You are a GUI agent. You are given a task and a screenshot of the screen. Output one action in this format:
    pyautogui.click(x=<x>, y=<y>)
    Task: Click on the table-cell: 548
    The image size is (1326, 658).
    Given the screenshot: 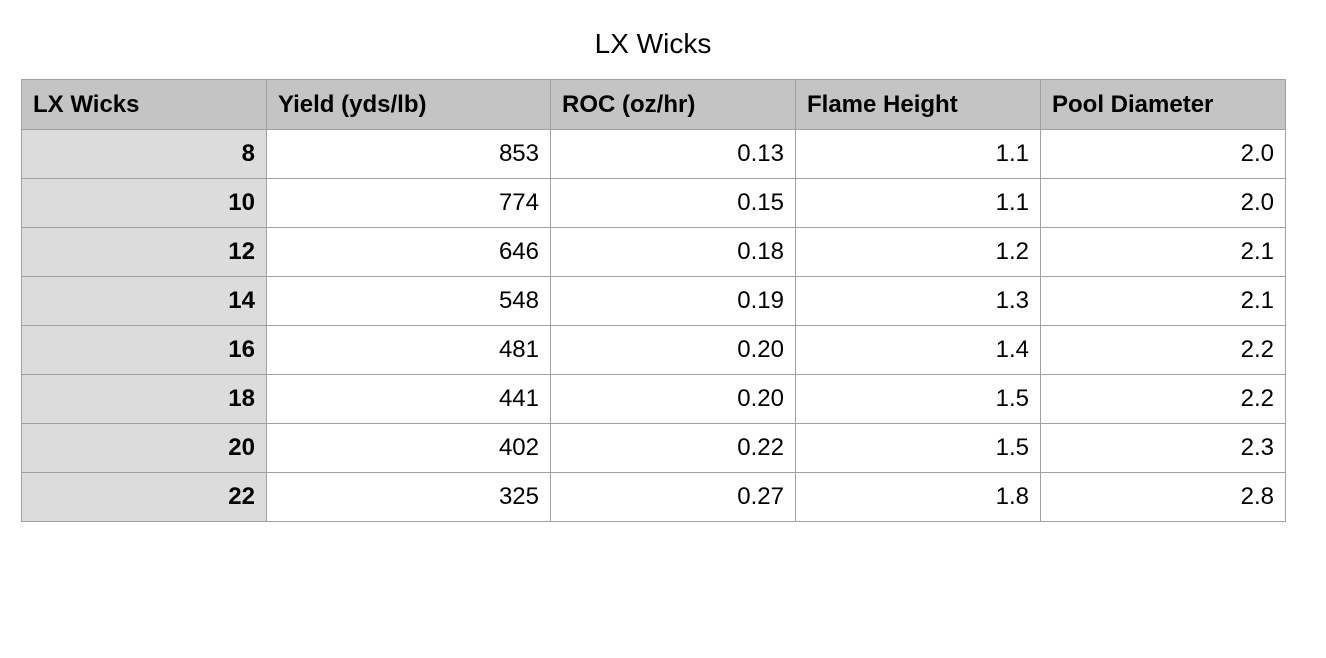 What is the action you would take?
    pyautogui.click(x=408, y=301)
    